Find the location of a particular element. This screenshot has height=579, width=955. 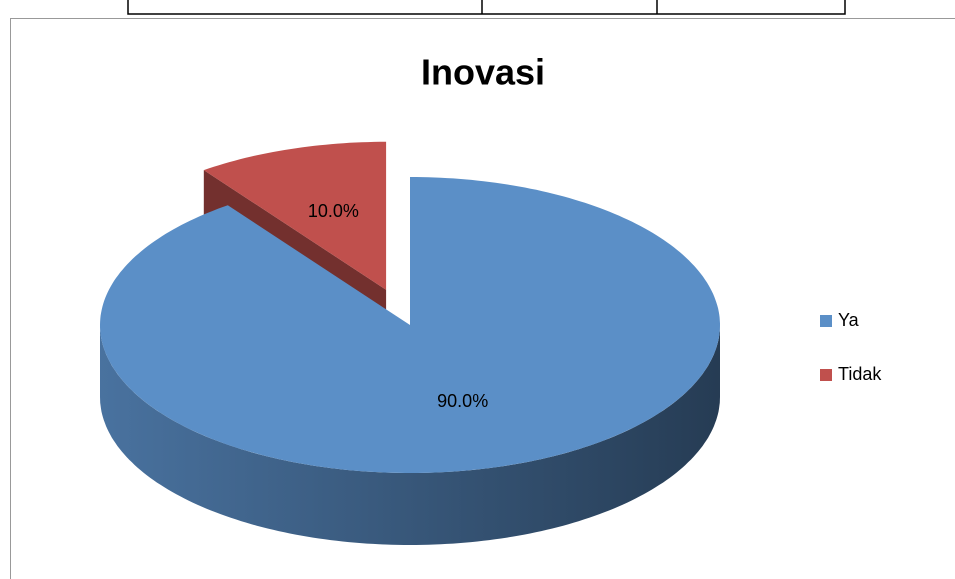

chart-title: Inovasi is located at coordinates (483, 72).